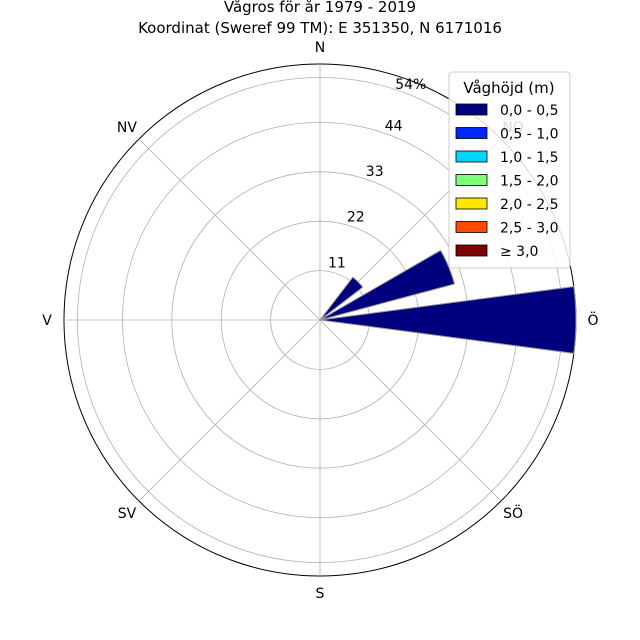  I want to click on wave-bars, so click(448, 301).